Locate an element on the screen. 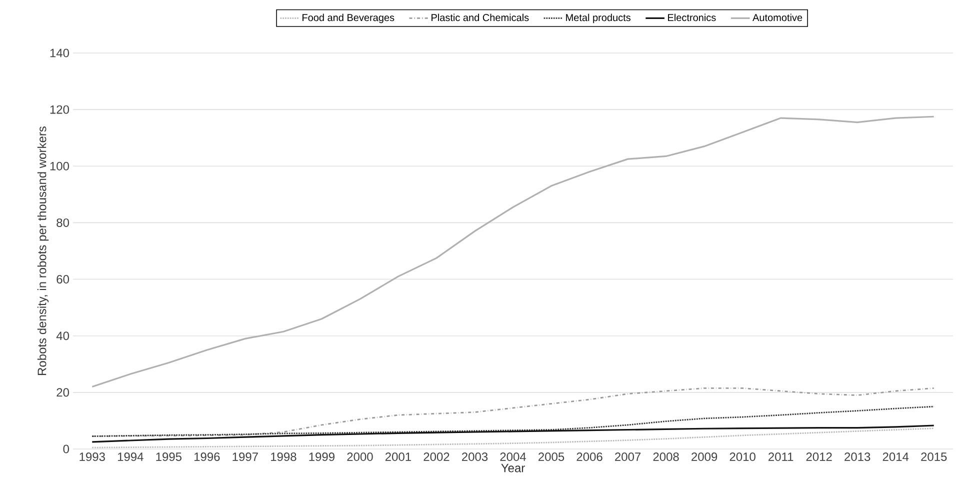 The image size is (967, 500). x-tick-label: 2015 is located at coordinates (934, 457).